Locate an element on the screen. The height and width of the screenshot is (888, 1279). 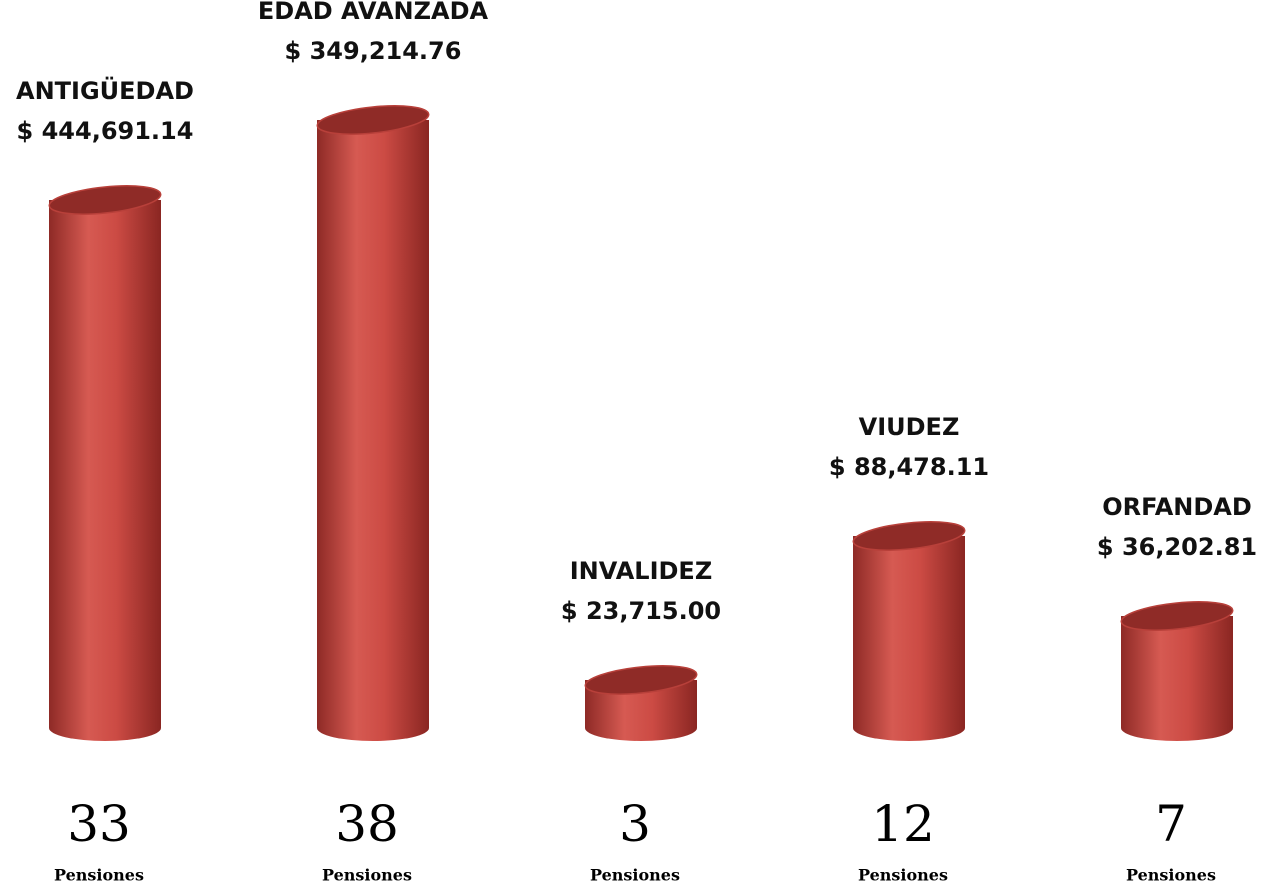
value-label: 3 is located at coordinates (635, 824).